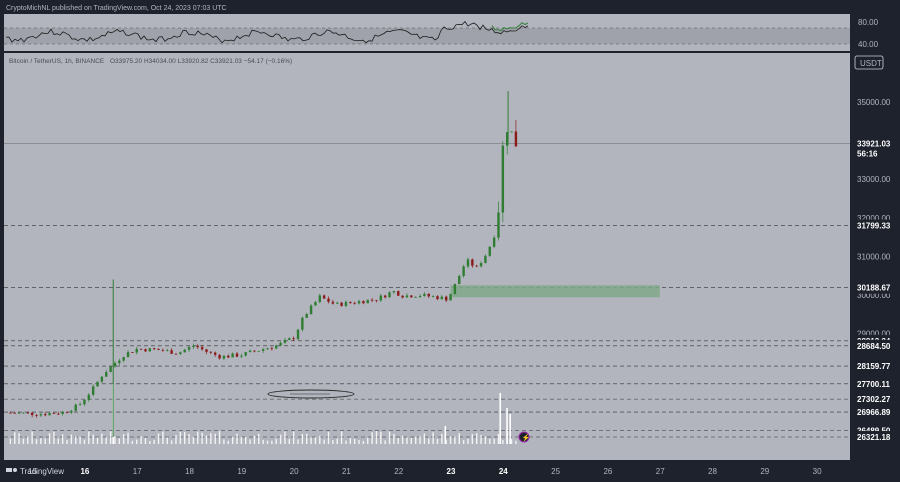  What do you see at coordinates (137, 471) in the screenshot?
I see `time-tick: 17` at bounding box center [137, 471].